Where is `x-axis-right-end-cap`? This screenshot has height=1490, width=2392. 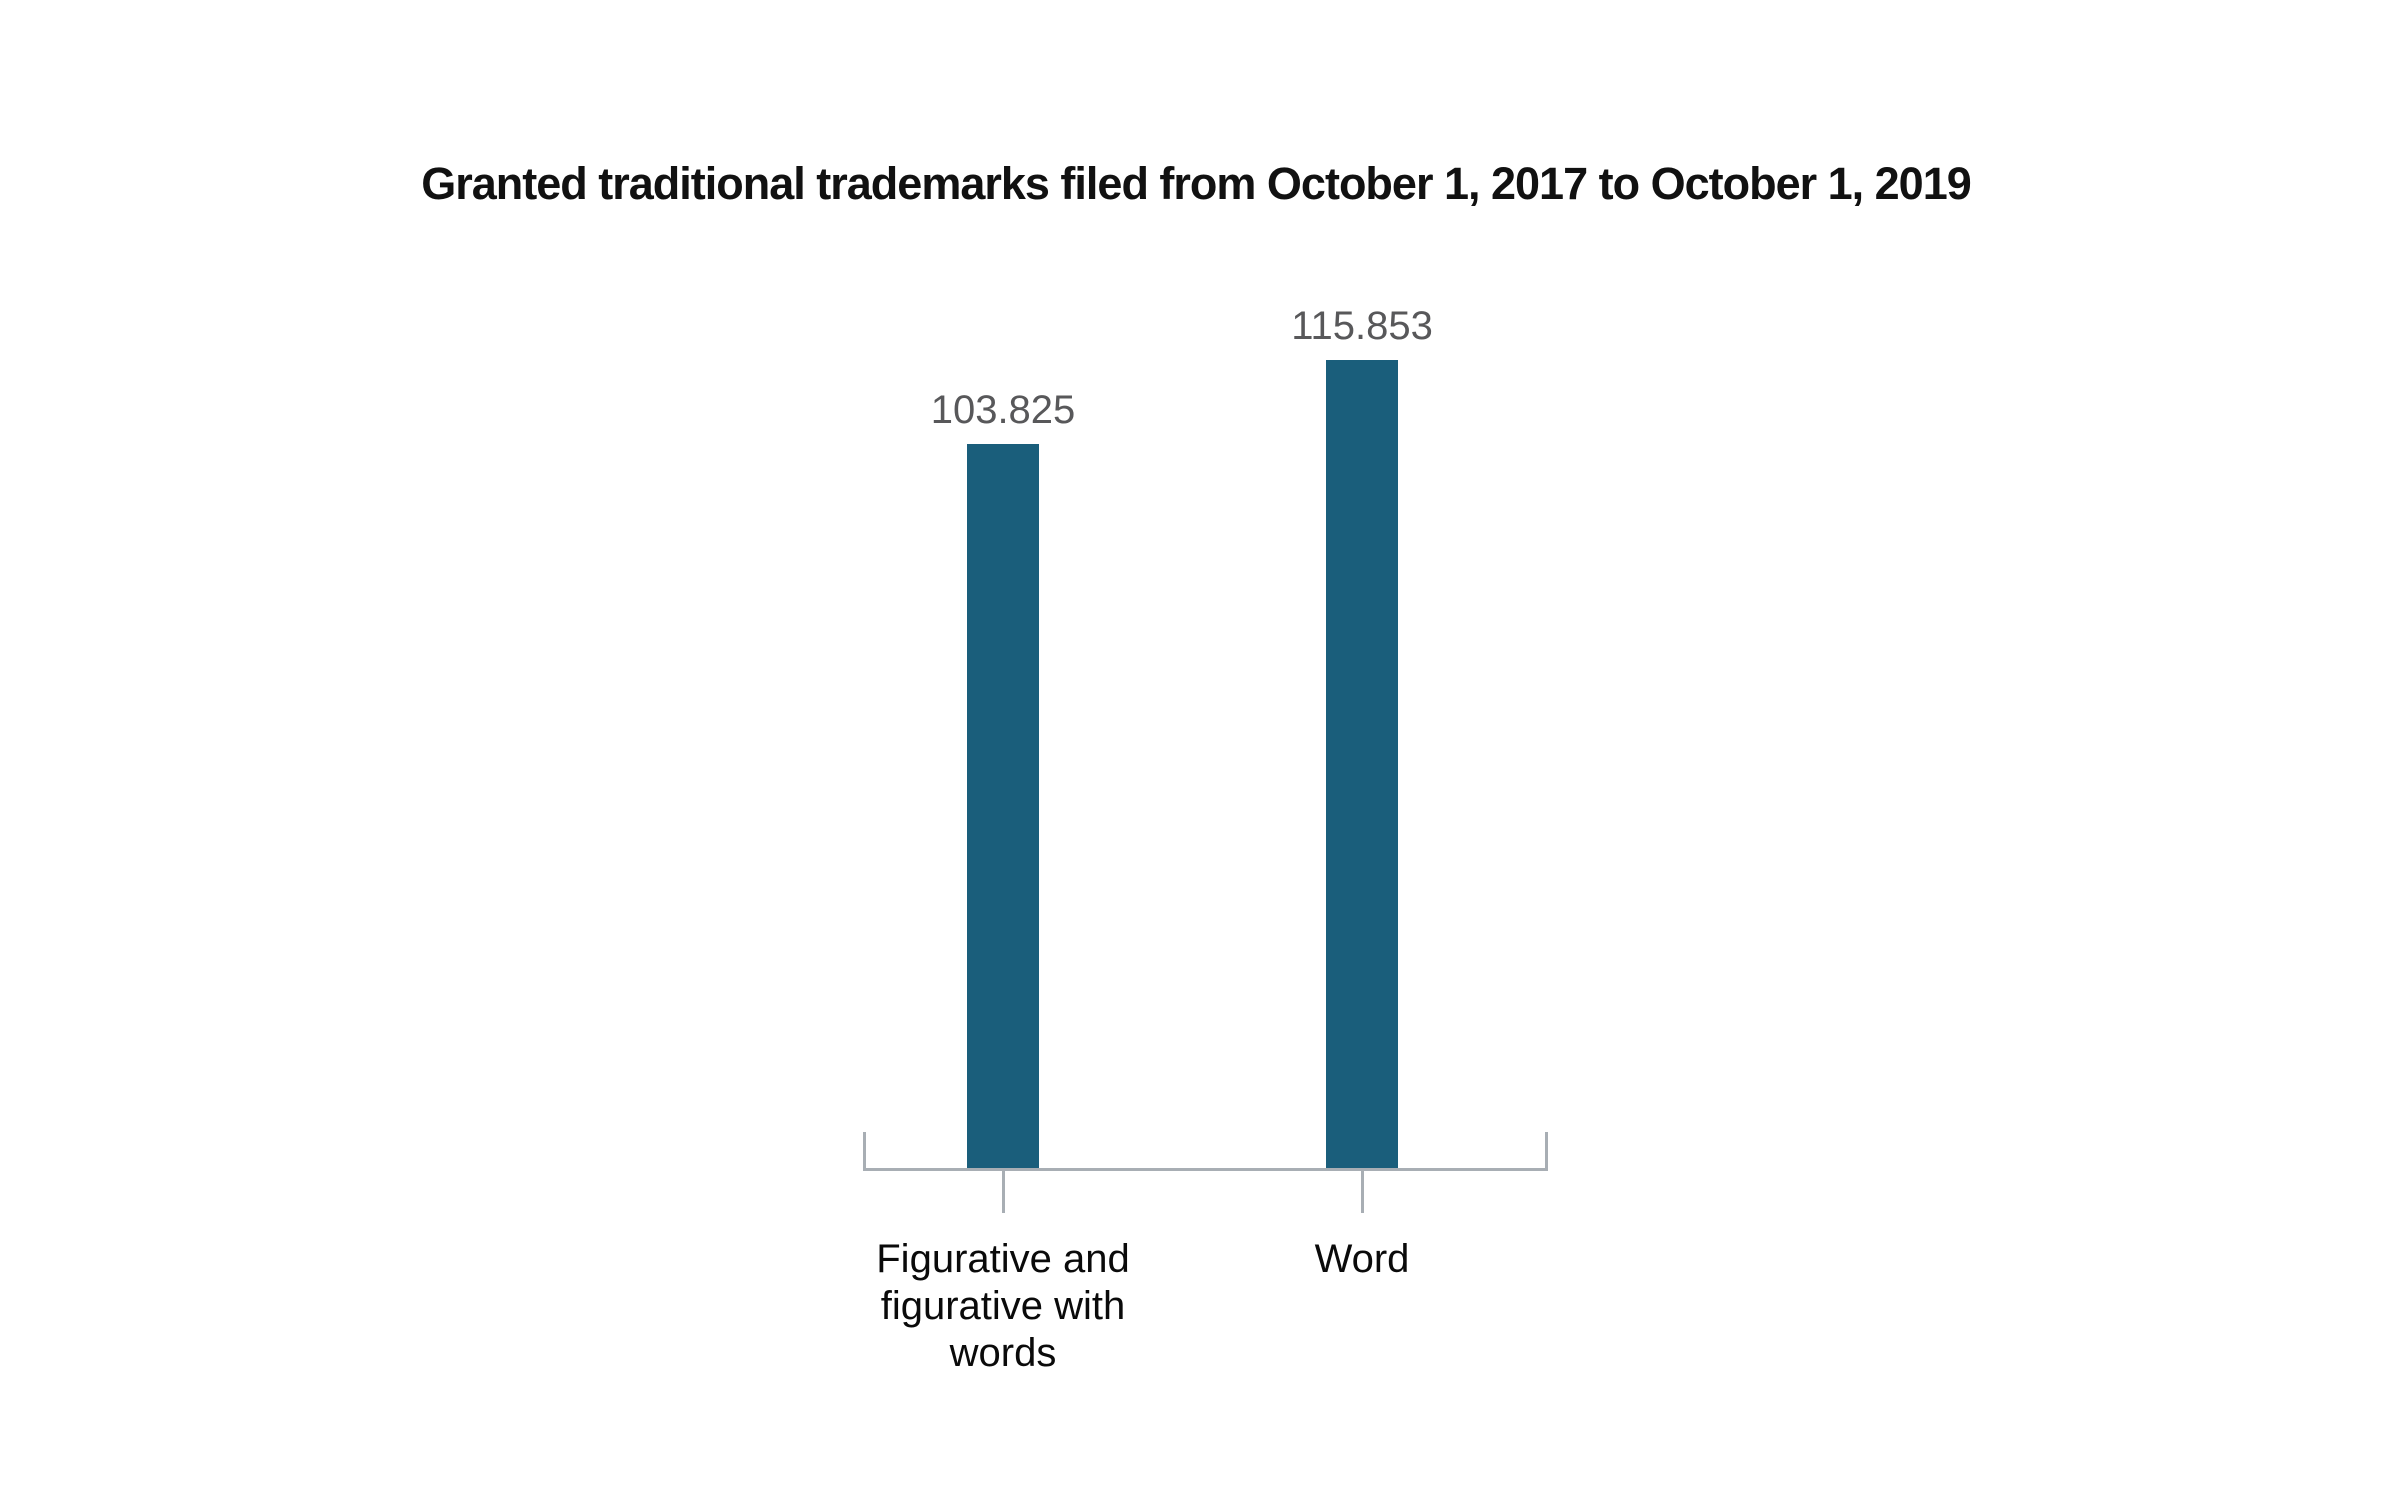
x-axis-right-end-cap is located at coordinates (1546, 1150).